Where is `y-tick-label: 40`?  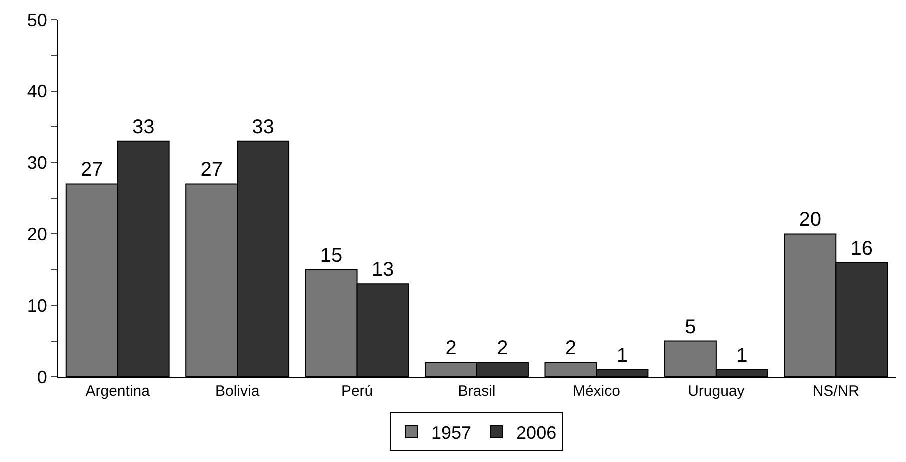
y-tick-label: 40 is located at coordinates (37, 92).